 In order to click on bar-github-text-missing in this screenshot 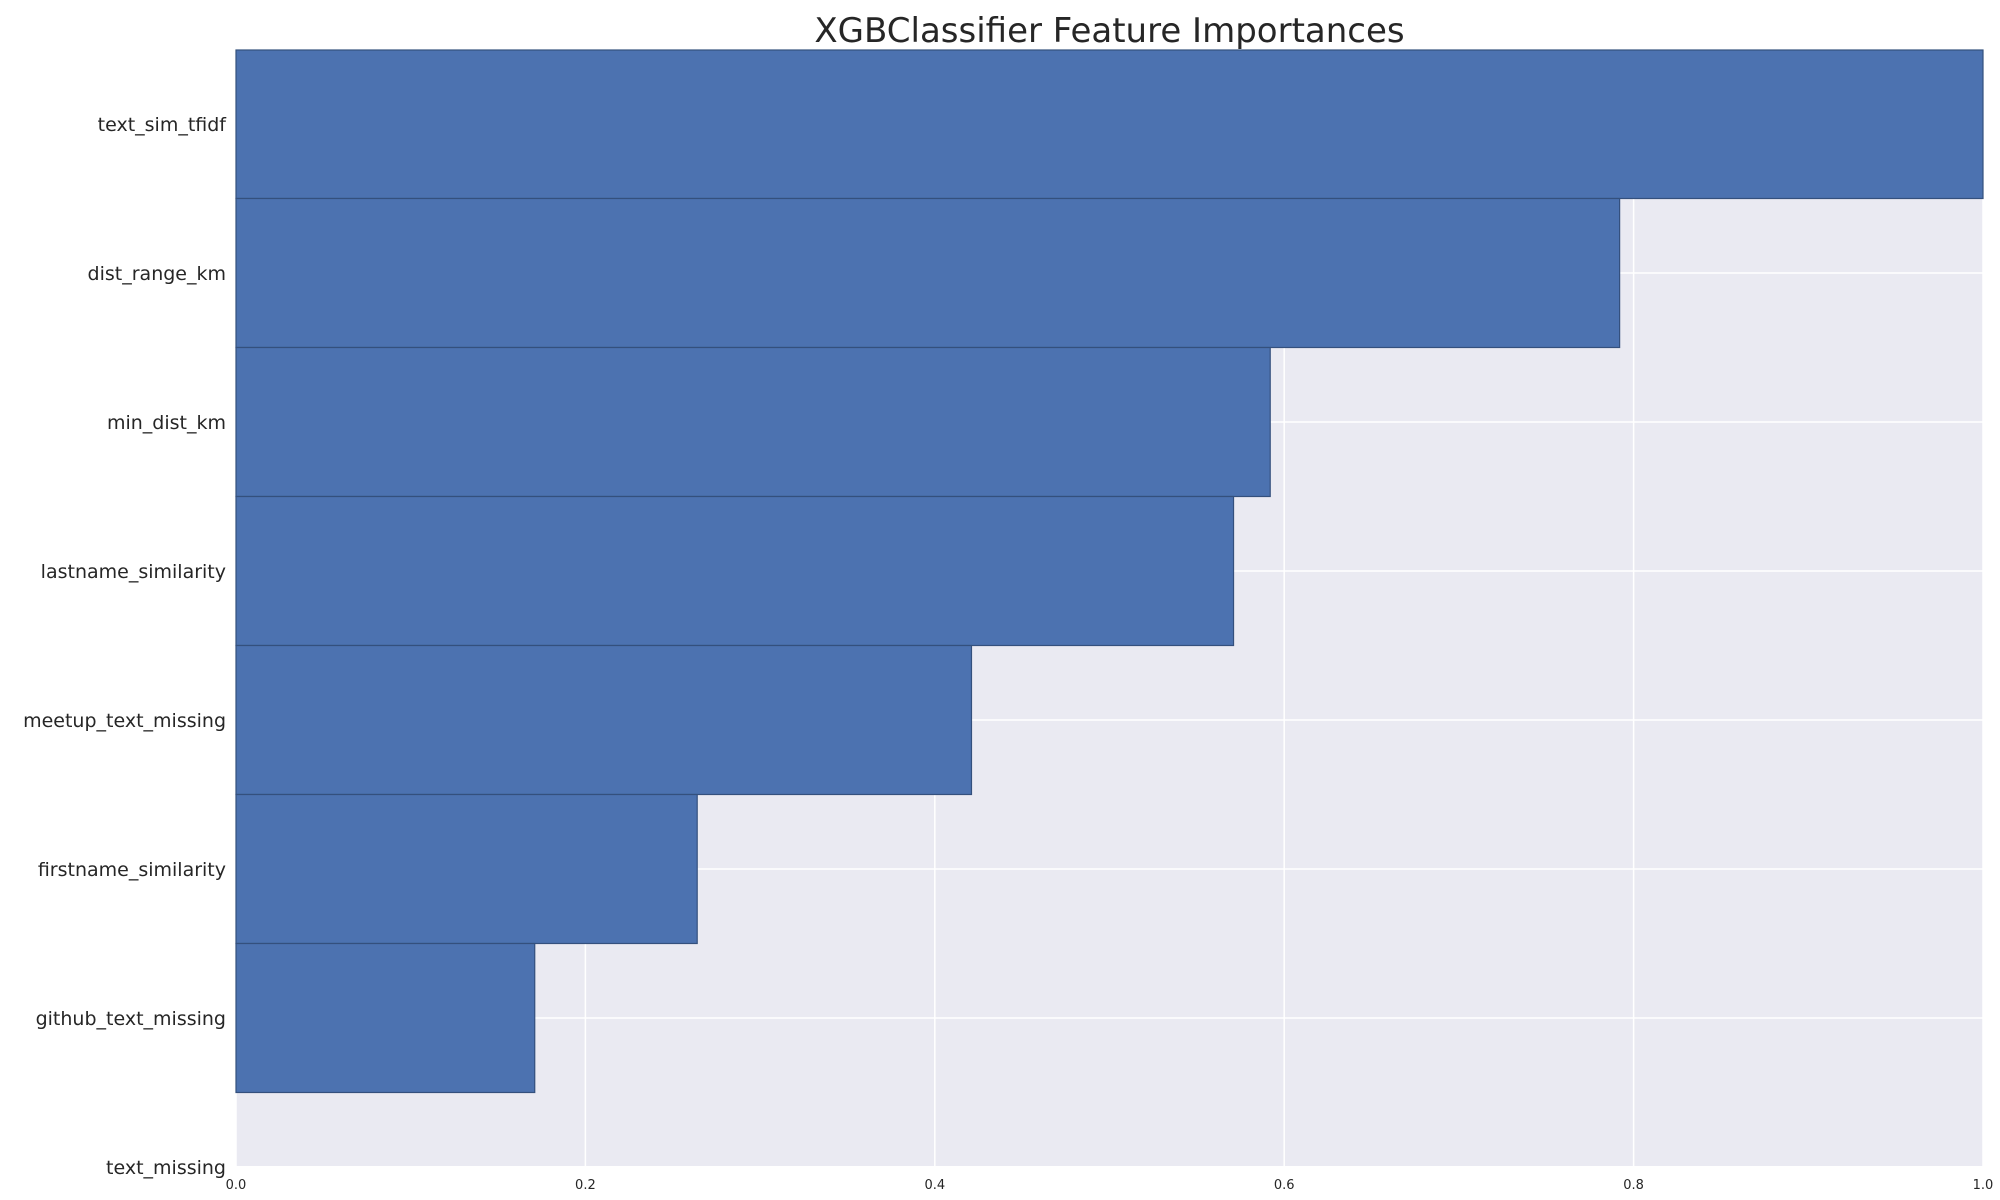, I will do `click(385, 1018)`.